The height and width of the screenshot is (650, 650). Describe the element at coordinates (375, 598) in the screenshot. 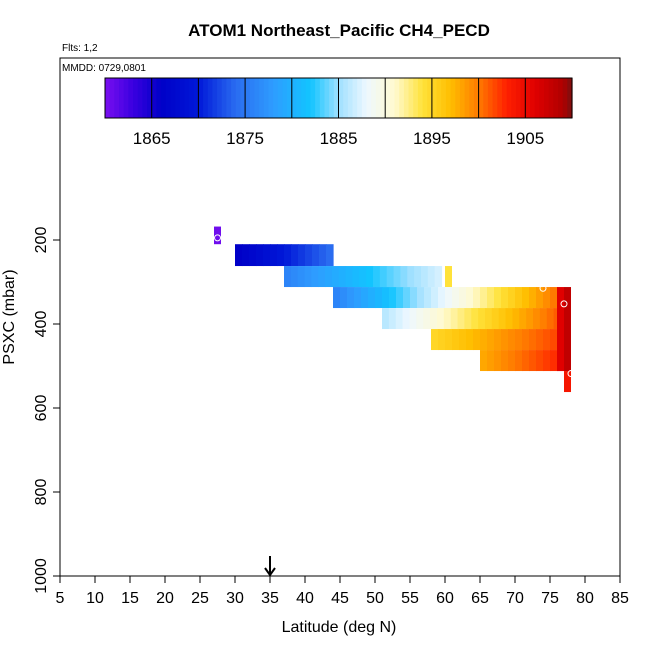

I see `x-tick-label: 50` at that location.